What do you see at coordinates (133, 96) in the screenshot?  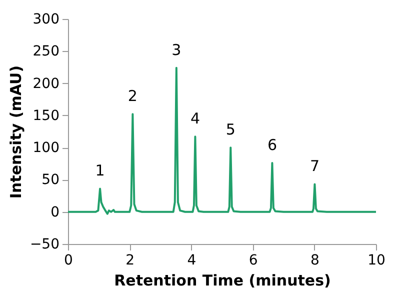 I see `annotation: 2` at bounding box center [133, 96].